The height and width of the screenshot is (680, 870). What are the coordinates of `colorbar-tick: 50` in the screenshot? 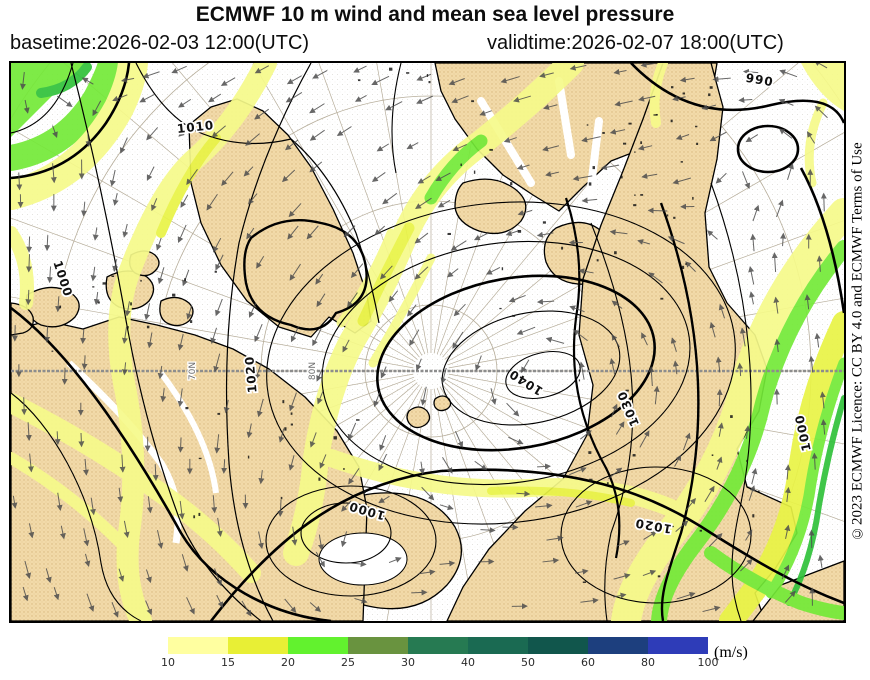 It's located at (528, 662).